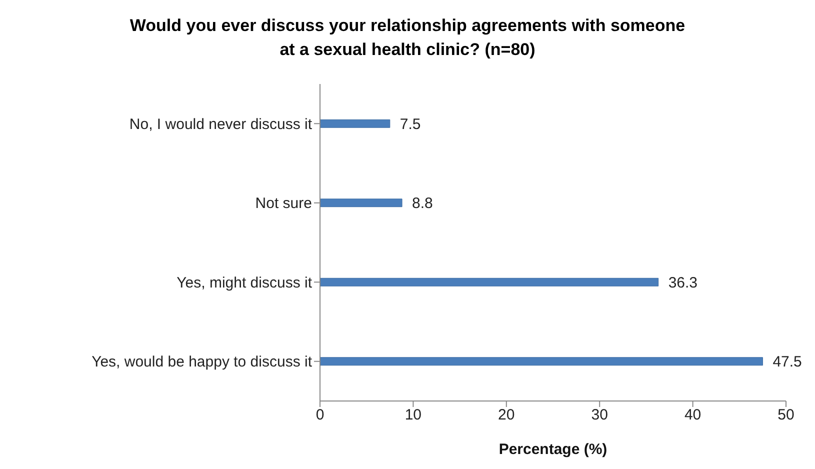 The height and width of the screenshot is (469, 815). What do you see at coordinates (787, 362) in the screenshot?
I see `data-label: 47.5` at bounding box center [787, 362].